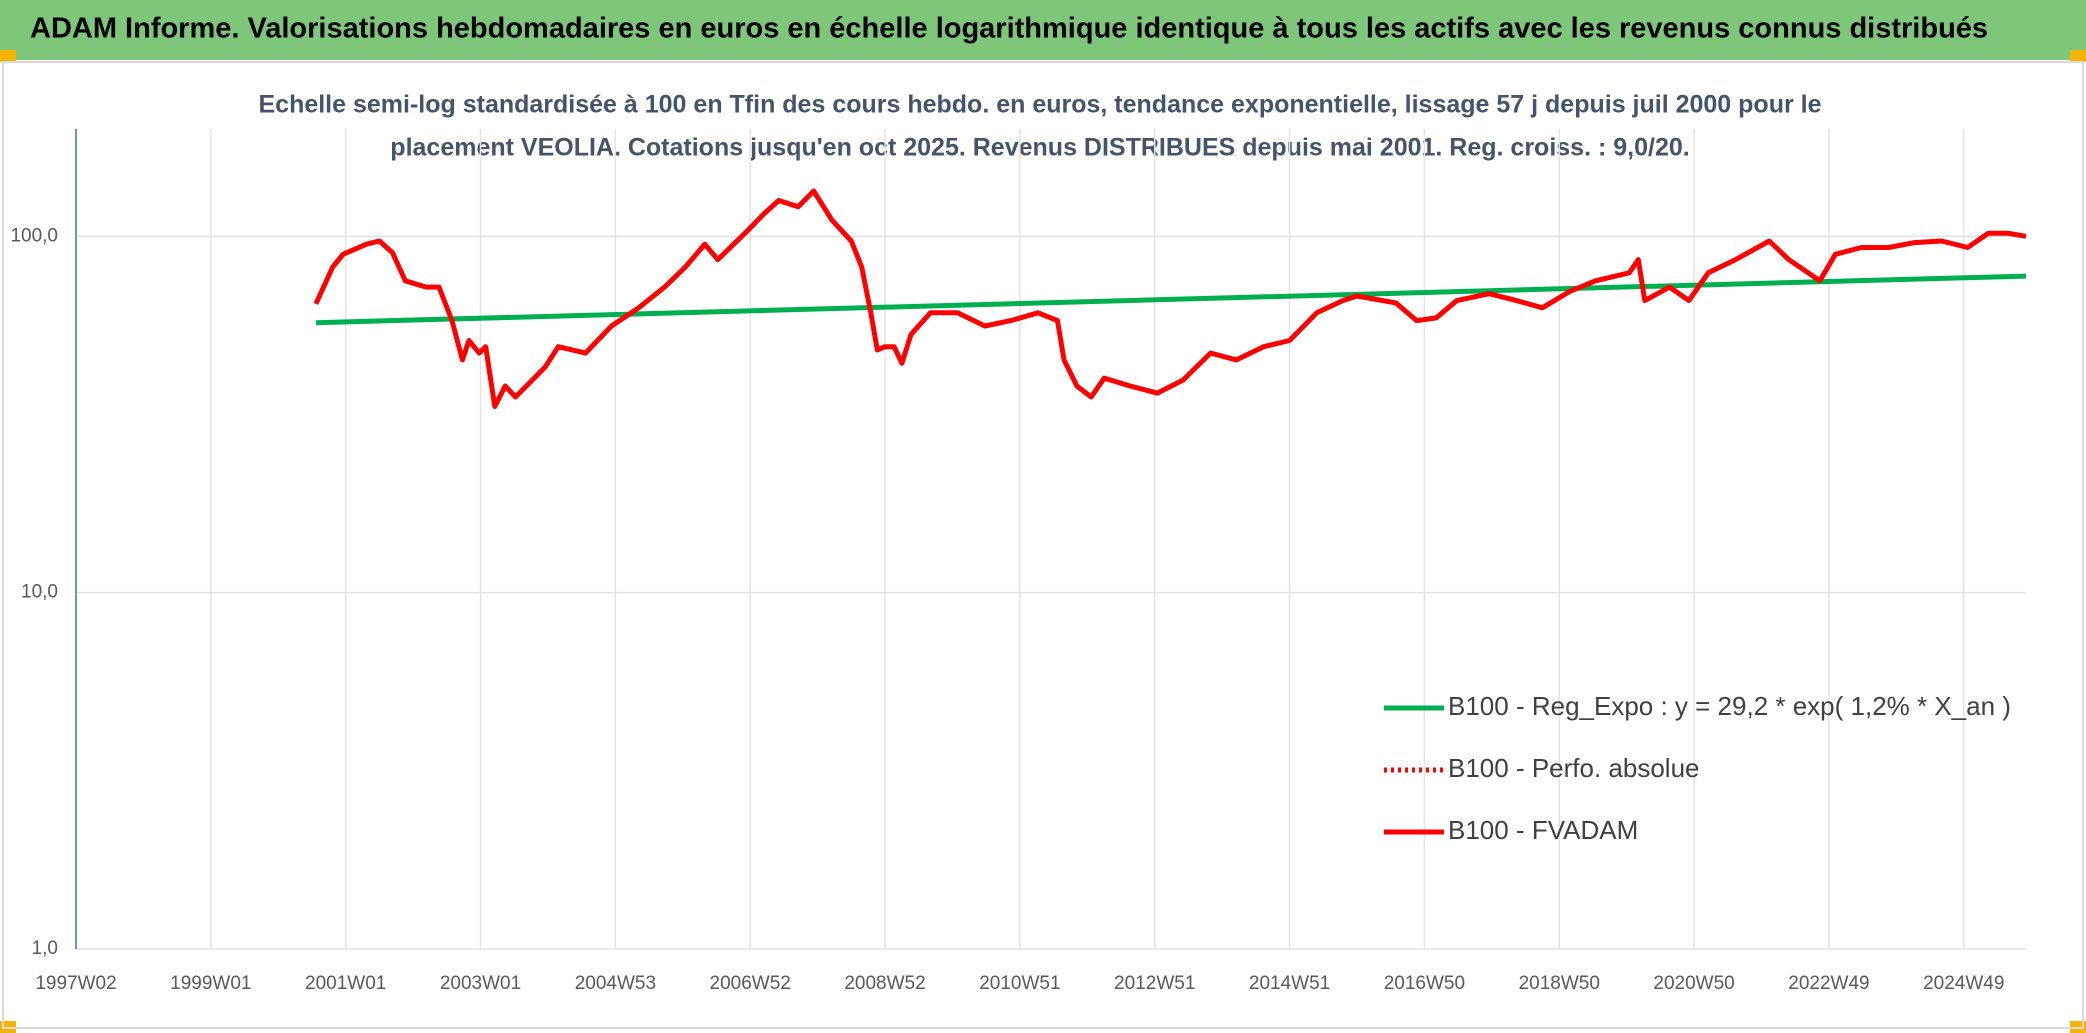  I want to click on legend-label: B100 - Perfo. absolue, so click(1574, 768).